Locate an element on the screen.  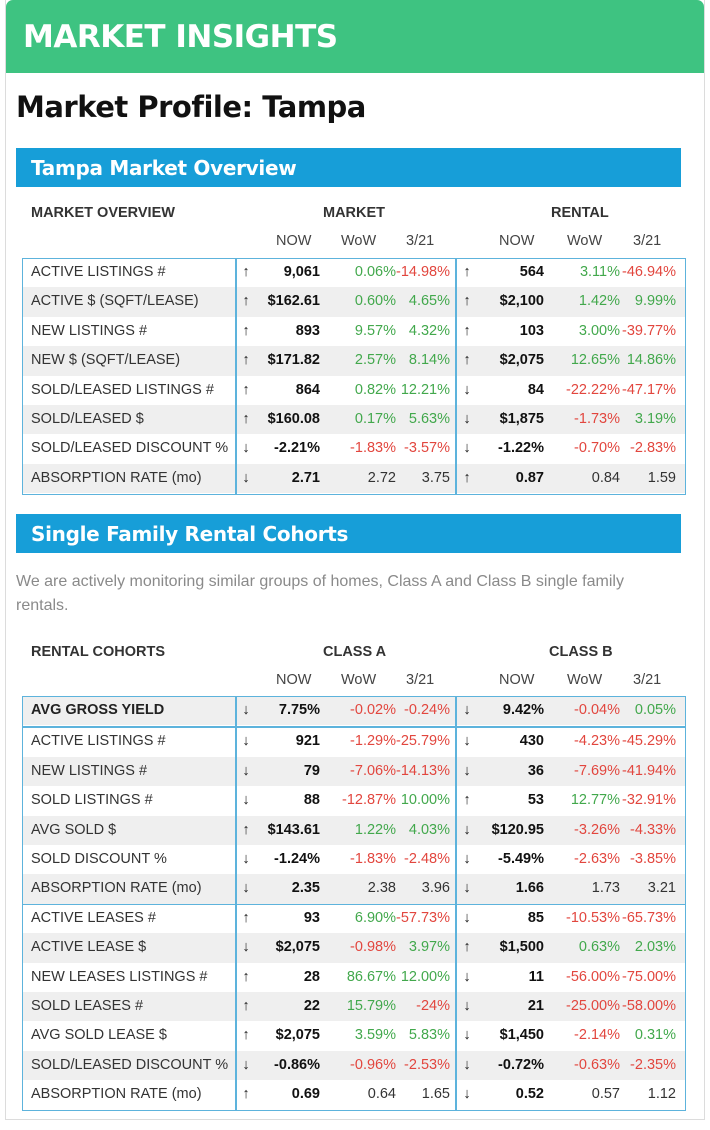
row-label: ACTIVE LEASES # is located at coordinates (93, 917).